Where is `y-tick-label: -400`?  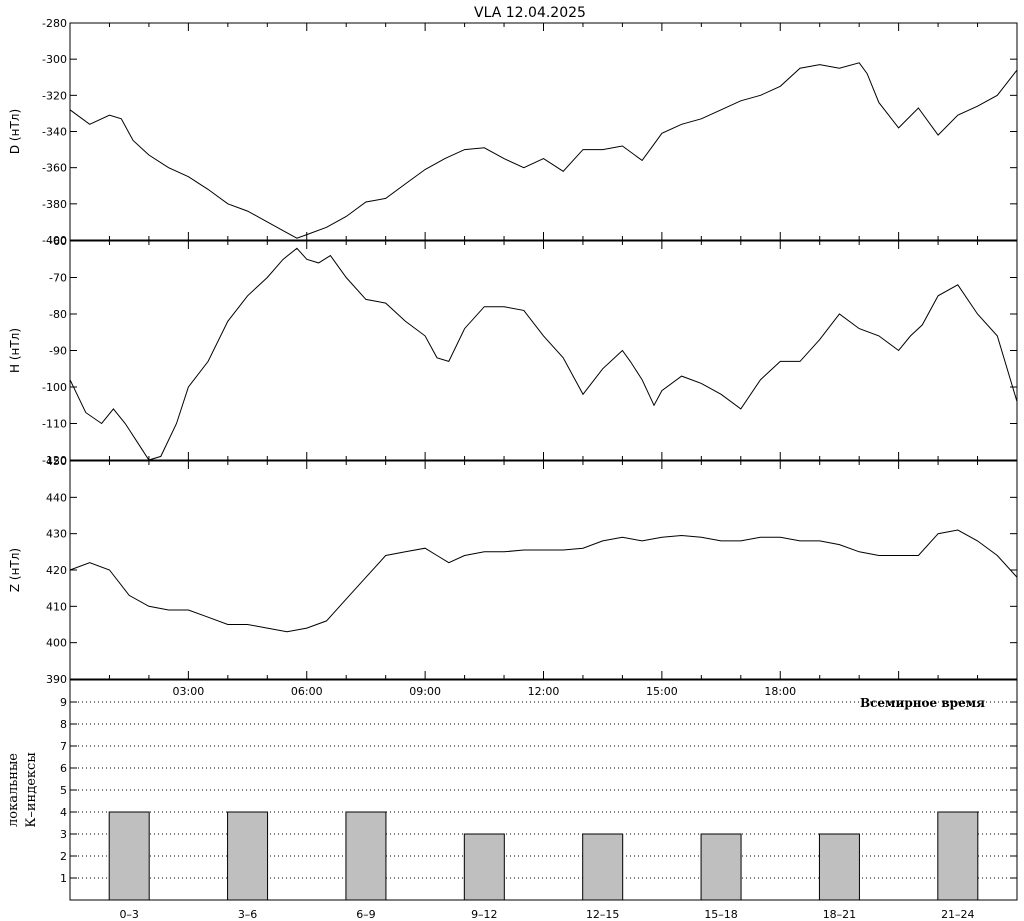
y-tick-label: -400 is located at coordinates (54, 240).